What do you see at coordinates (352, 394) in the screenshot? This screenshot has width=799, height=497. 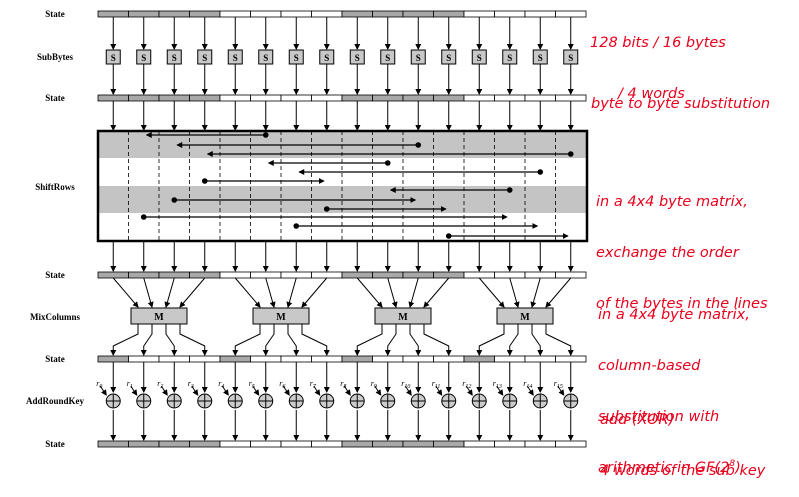 I see `xor-8: r8` at bounding box center [352, 394].